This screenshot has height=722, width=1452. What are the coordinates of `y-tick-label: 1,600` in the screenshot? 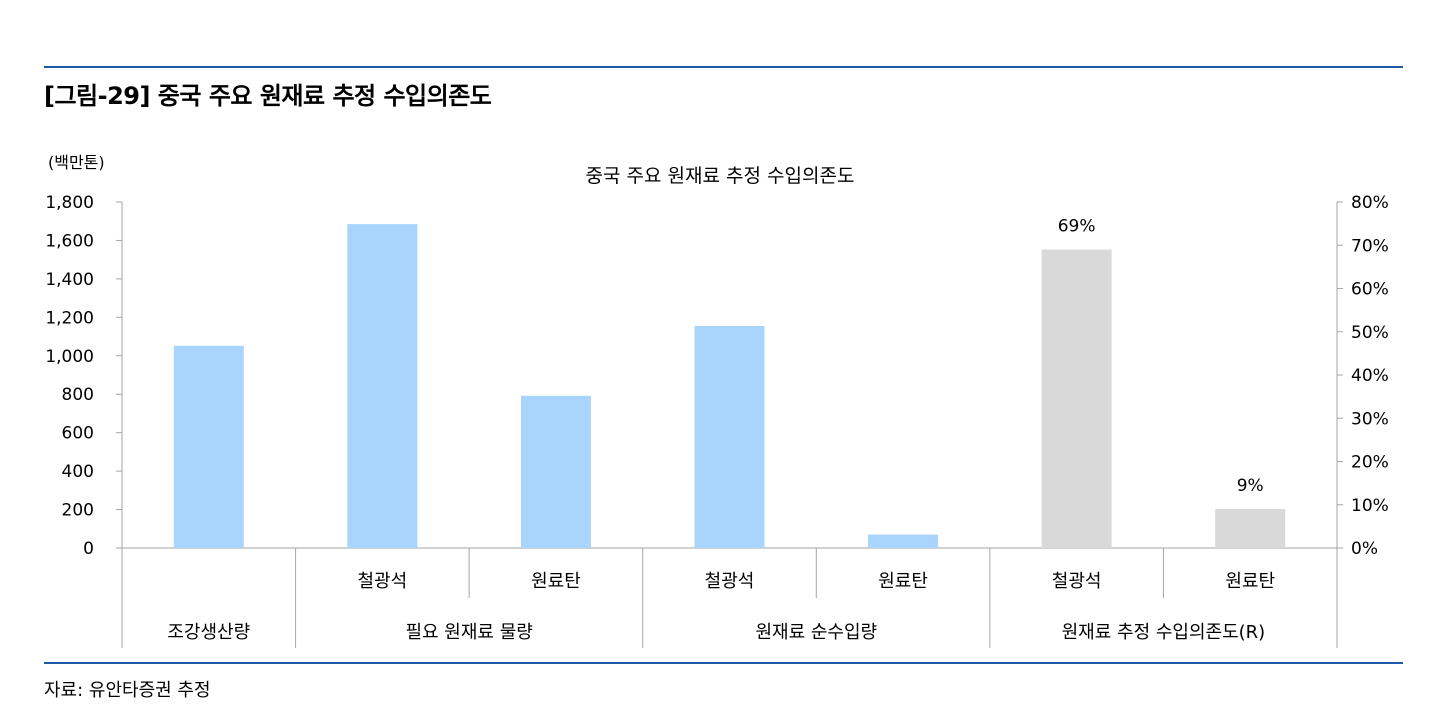 It's located at (69, 241).